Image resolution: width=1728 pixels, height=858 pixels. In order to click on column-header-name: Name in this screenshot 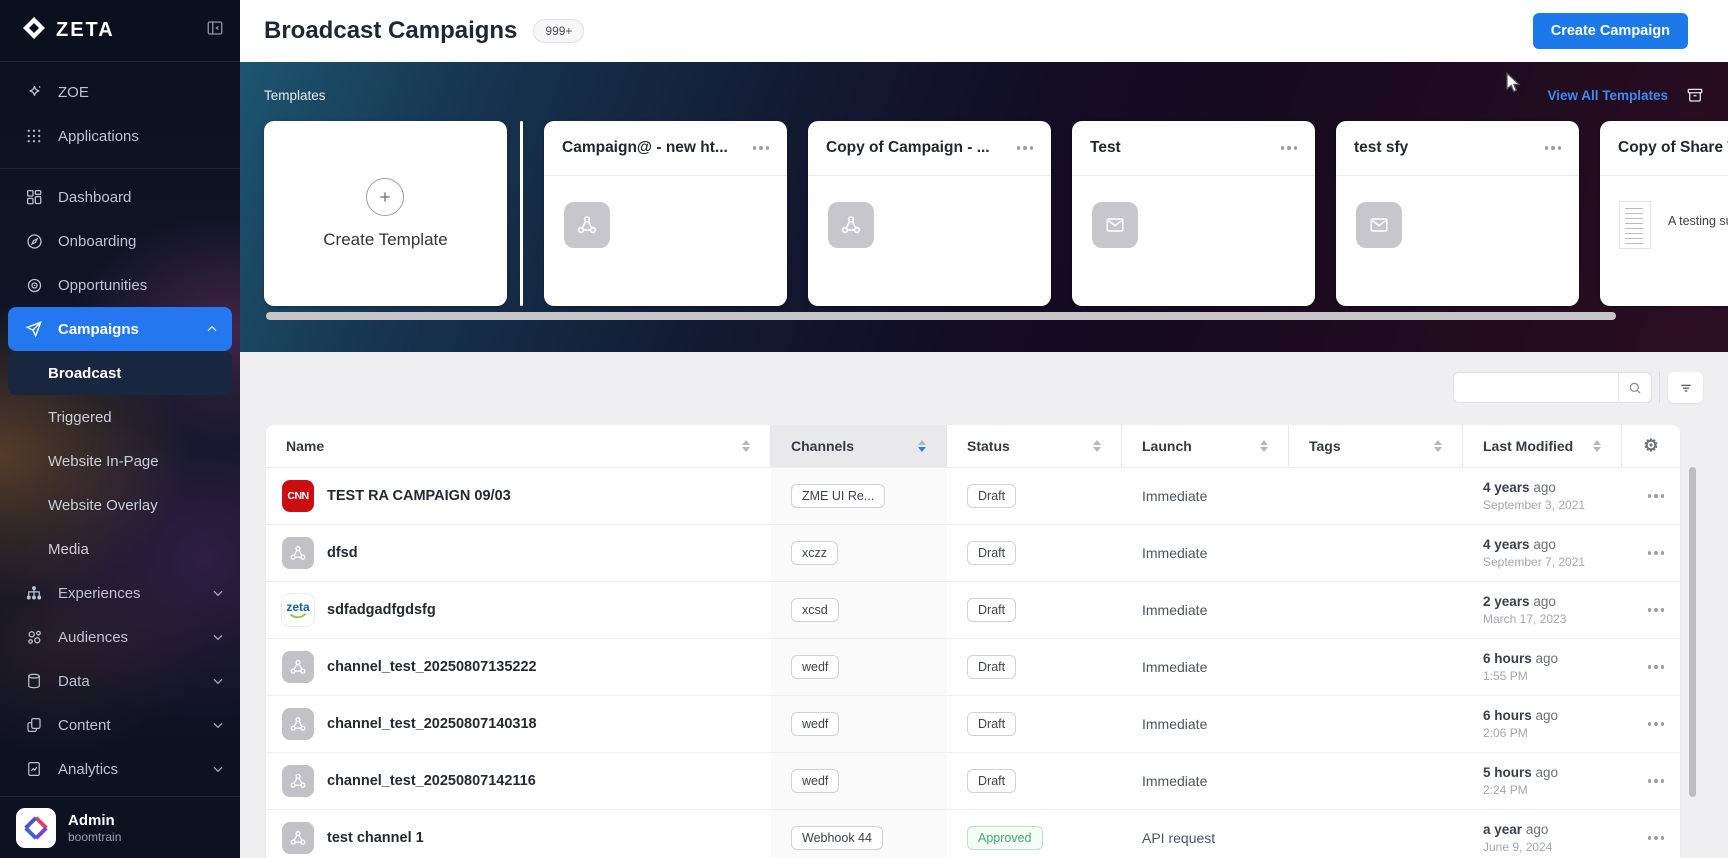, I will do `click(518, 446)`.